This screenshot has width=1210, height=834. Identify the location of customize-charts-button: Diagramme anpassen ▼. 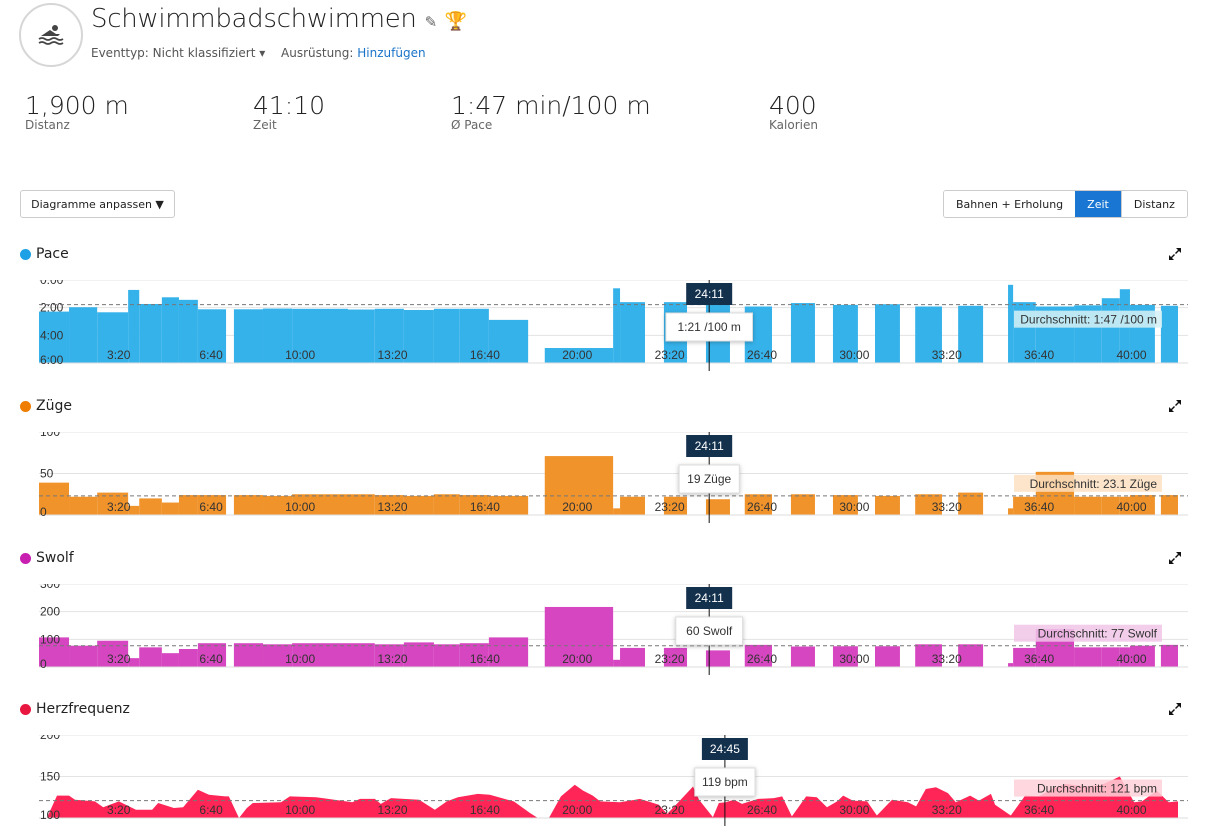
(97, 204).